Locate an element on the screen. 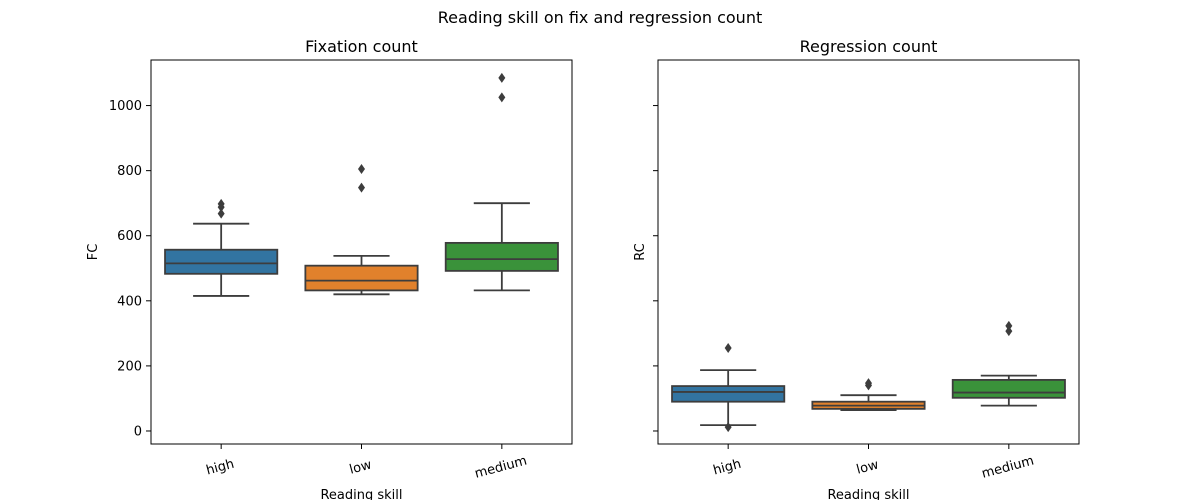 The height and width of the screenshot is (500, 1200). fixation-count-y-tick-label: 200 is located at coordinates (129, 366).